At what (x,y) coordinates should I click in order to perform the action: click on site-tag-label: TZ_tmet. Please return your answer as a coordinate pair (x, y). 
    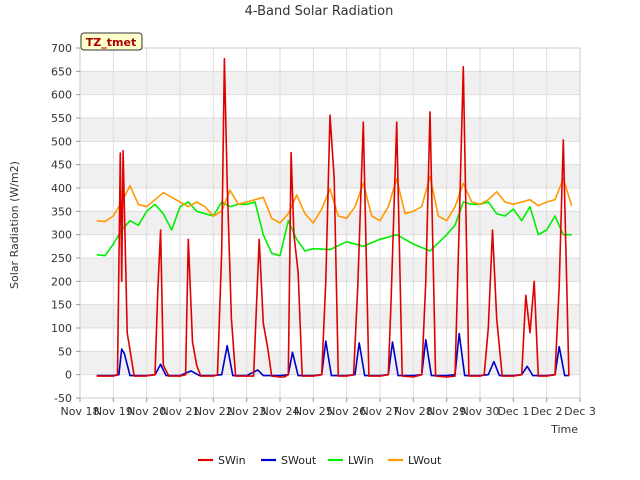
    Looking at the image, I should click on (111, 42).